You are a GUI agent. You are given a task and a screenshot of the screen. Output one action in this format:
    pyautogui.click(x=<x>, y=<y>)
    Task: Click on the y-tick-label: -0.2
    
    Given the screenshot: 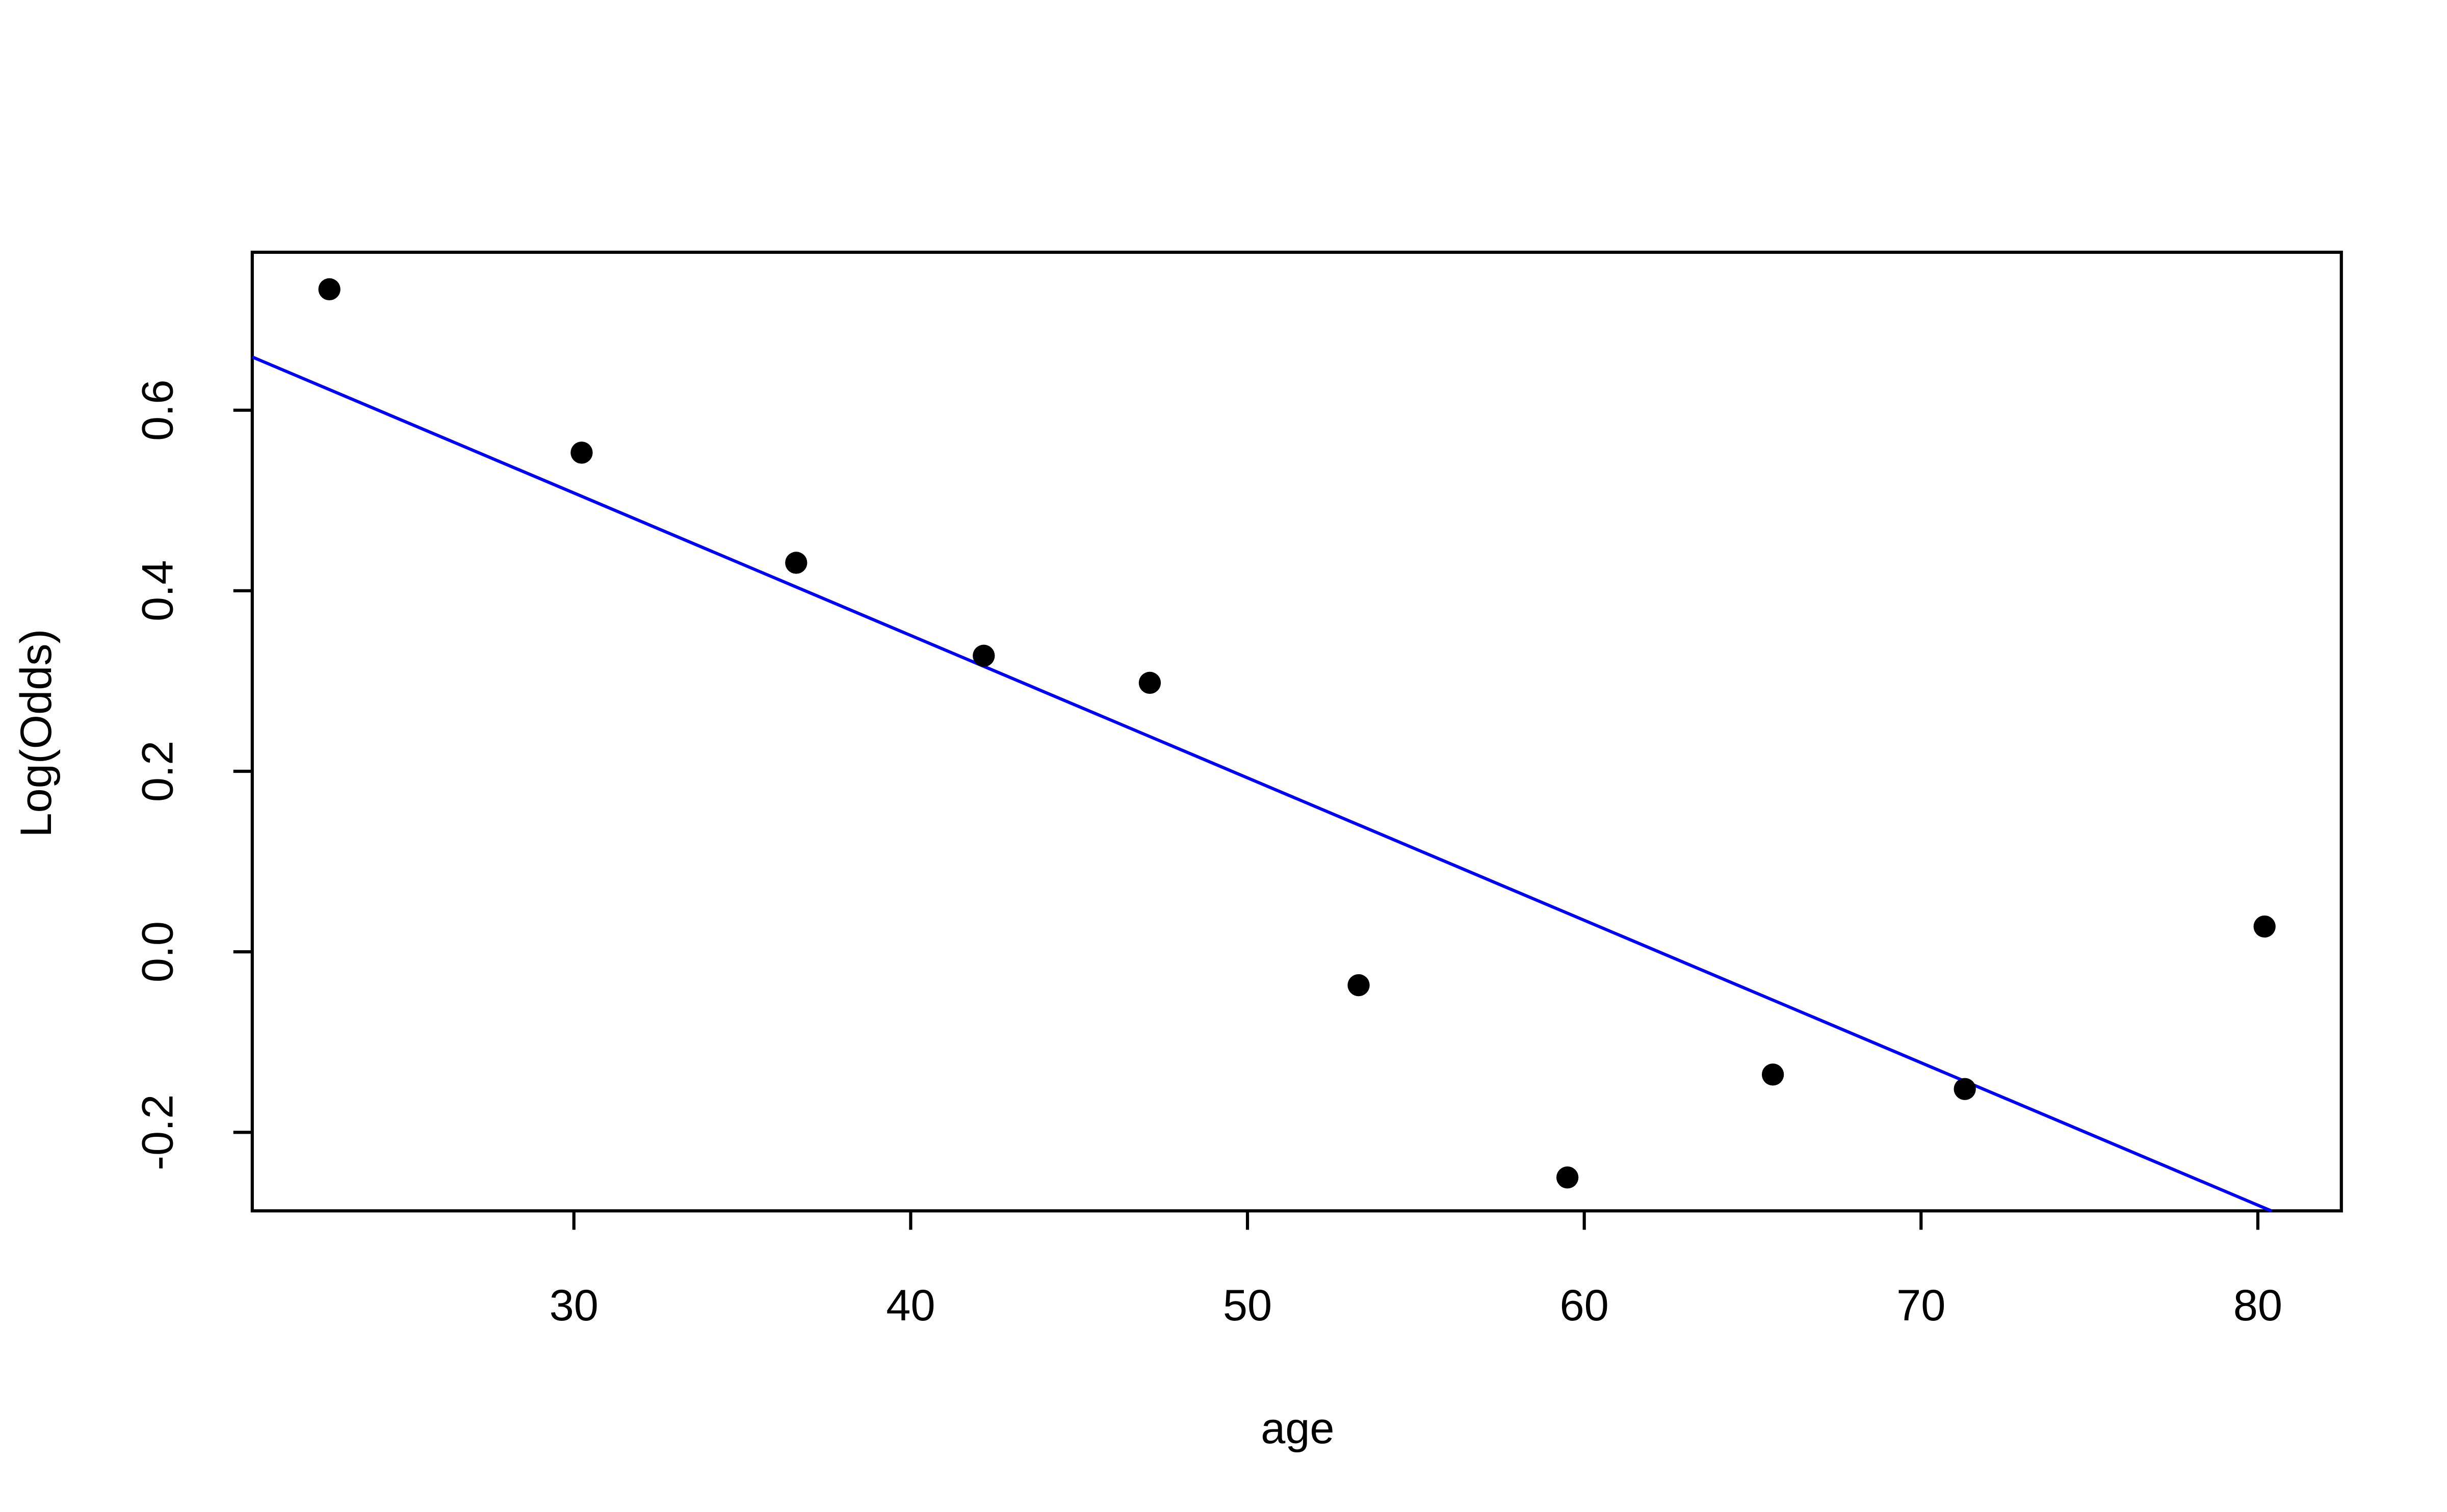 What is the action you would take?
    pyautogui.click(x=157, y=1132)
    